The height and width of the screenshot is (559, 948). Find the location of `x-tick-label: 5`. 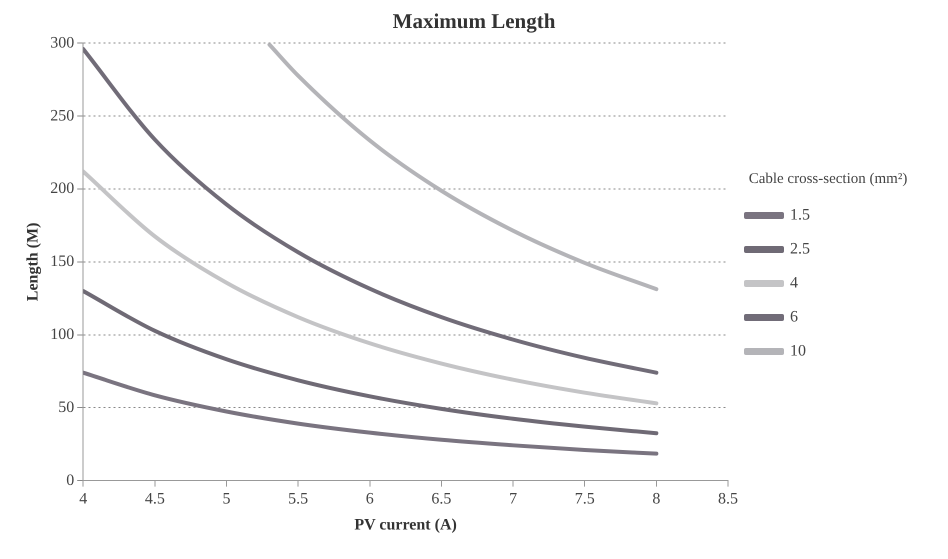

x-tick-label: 5 is located at coordinates (226, 499).